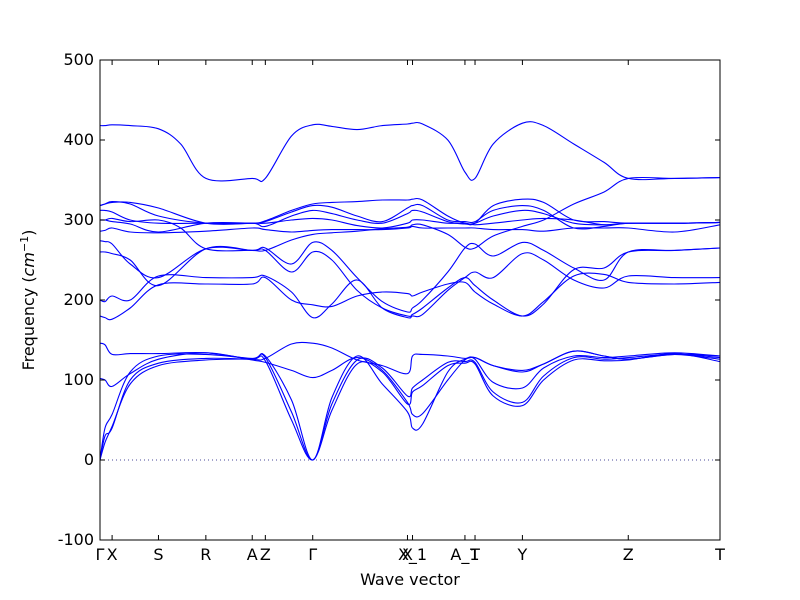  I want to click on x-tick-label: R, so click(205, 554).